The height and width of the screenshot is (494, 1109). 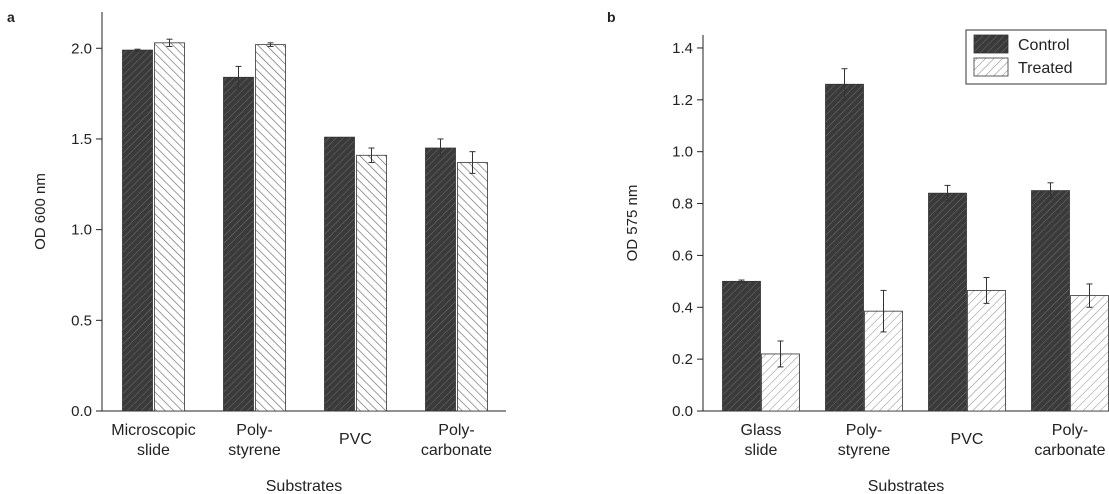 I want to click on y-tick-label: 1.4, so click(x=682, y=48).